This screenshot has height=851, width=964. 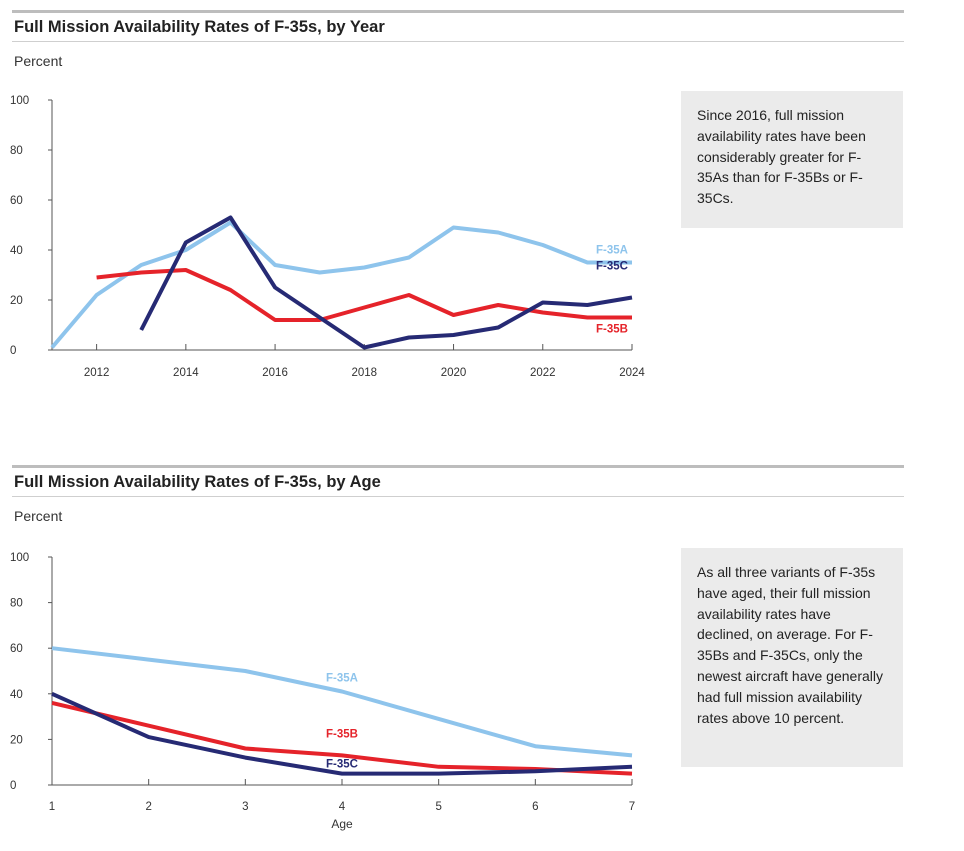 What do you see at coordinates (245, 807) in the screenshot?
I see `x-tick-label: 3` at bounding box center [245, 807].